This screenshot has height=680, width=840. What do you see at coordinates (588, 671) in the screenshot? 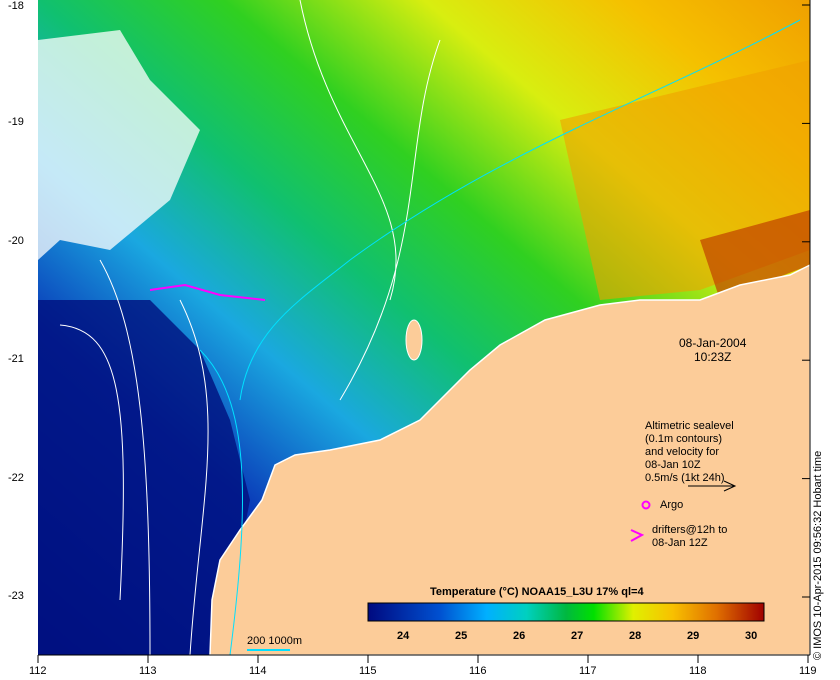
I see `x-tick-label: 117` at bounding box center [588, 671].